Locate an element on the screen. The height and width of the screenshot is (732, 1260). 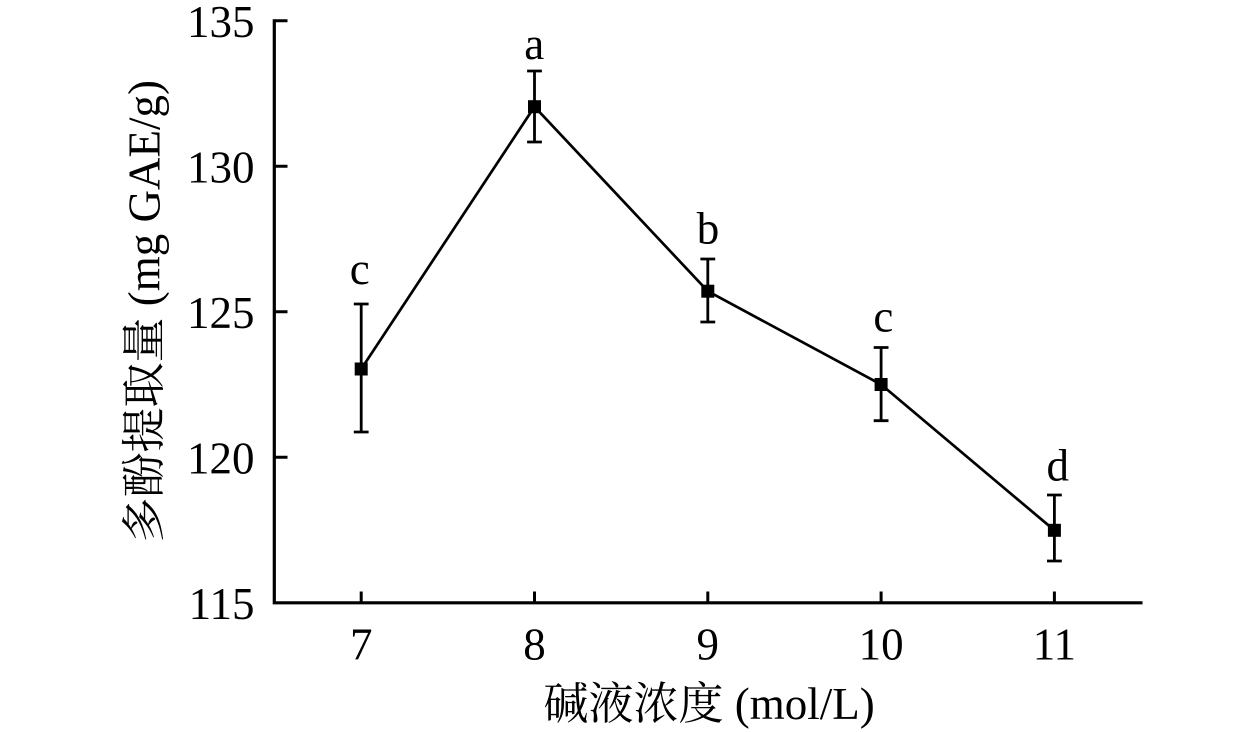
svg-text: (mol/L) is located at coordinates (805, 704).